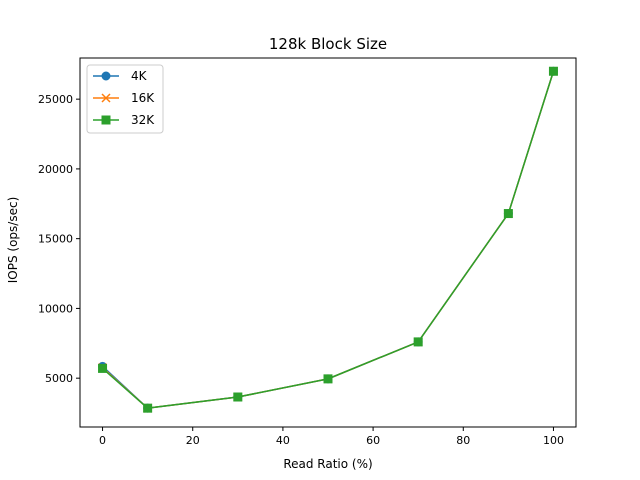  Describe the element at coordinates (327, 464) in the screenshot. I see `x-axis-label: Read Ratio (%)` at that location.